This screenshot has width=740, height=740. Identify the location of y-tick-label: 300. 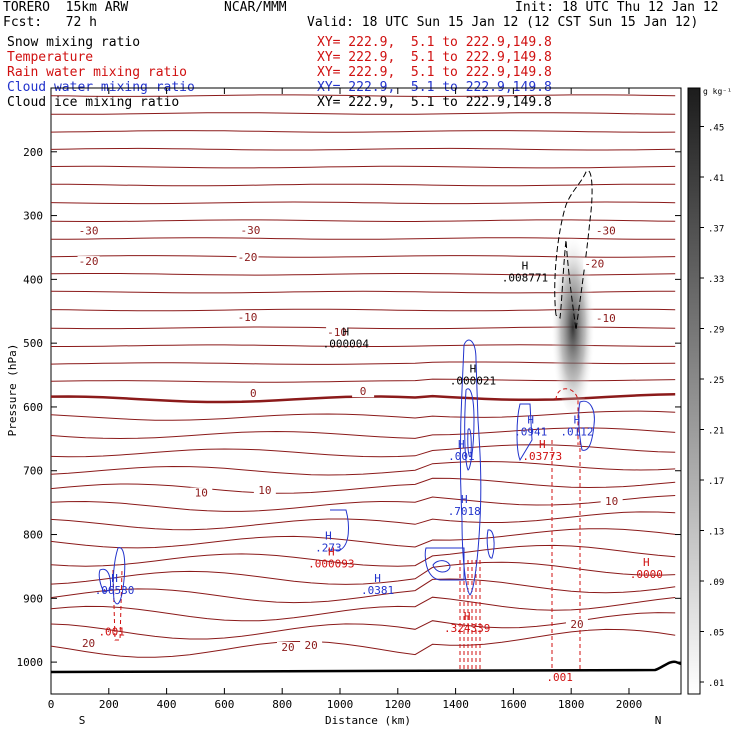
(33, 216).